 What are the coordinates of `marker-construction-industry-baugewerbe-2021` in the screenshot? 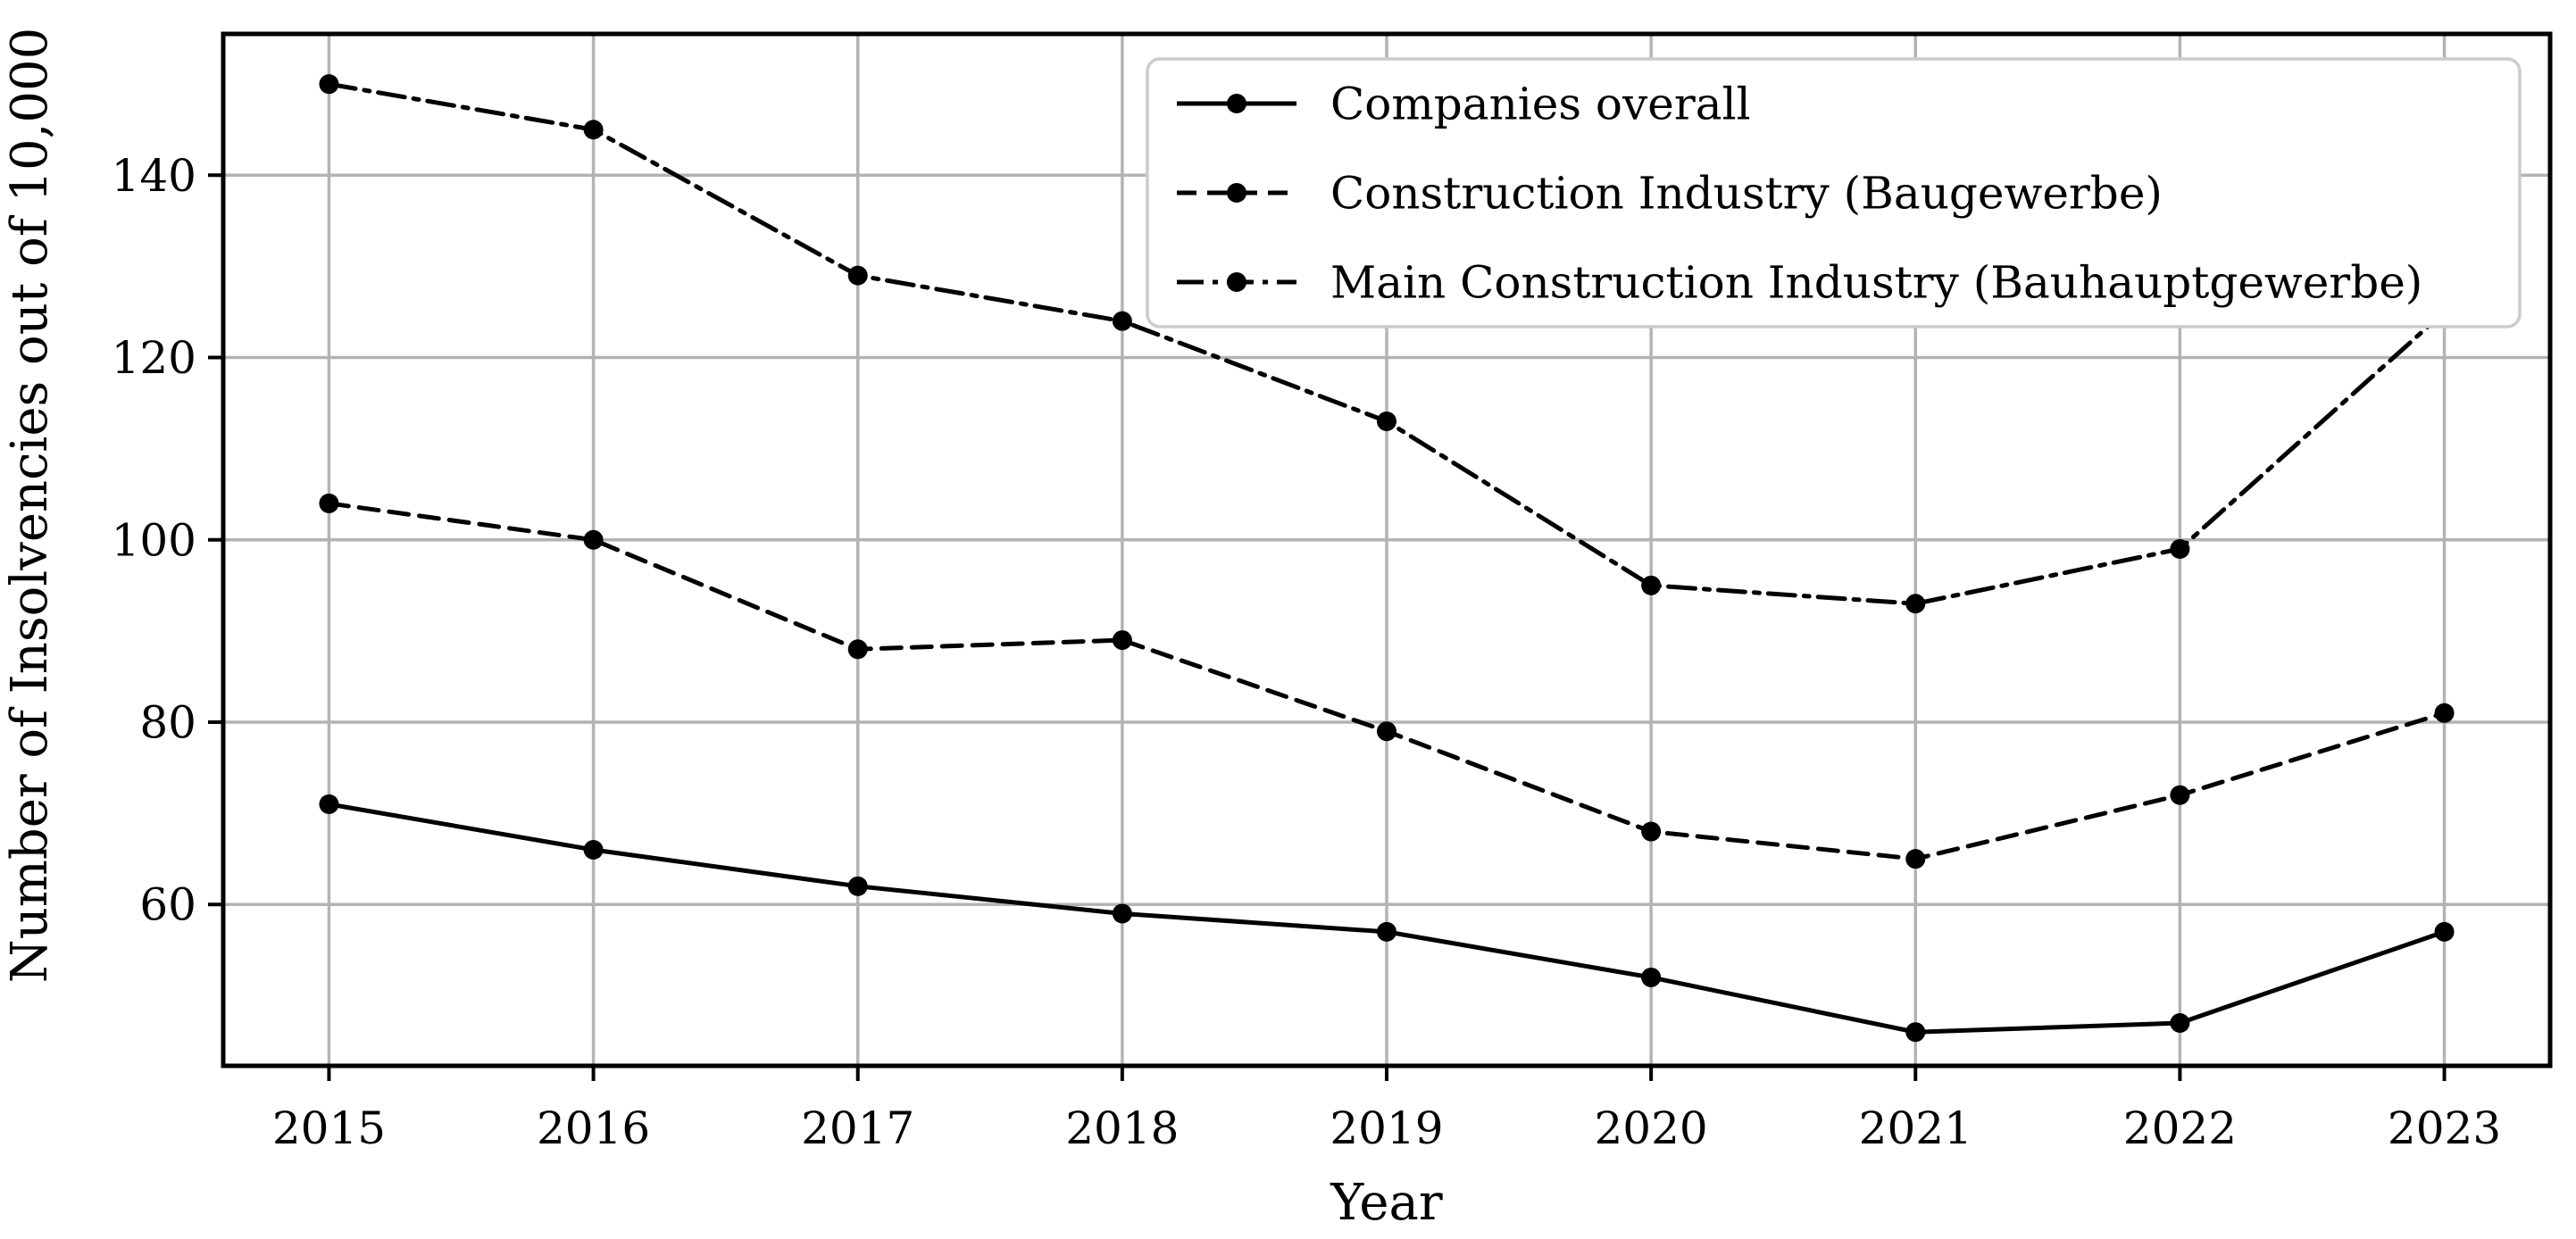 It's located at (1915, 859).